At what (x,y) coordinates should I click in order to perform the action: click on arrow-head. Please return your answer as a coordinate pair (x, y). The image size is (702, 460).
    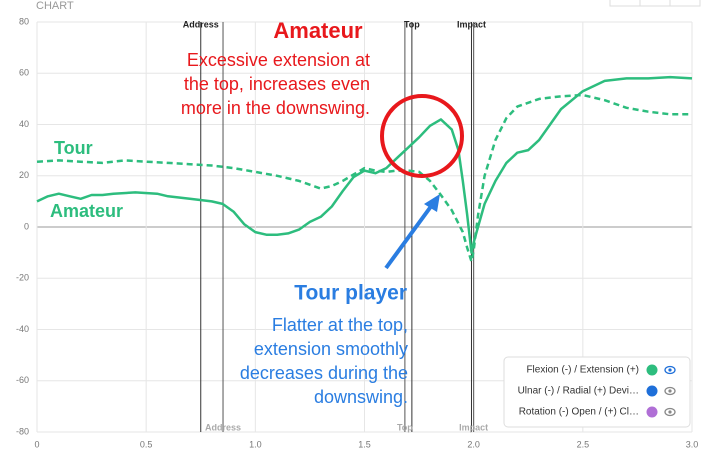
    Looking at the image, I should click on (432, 203).